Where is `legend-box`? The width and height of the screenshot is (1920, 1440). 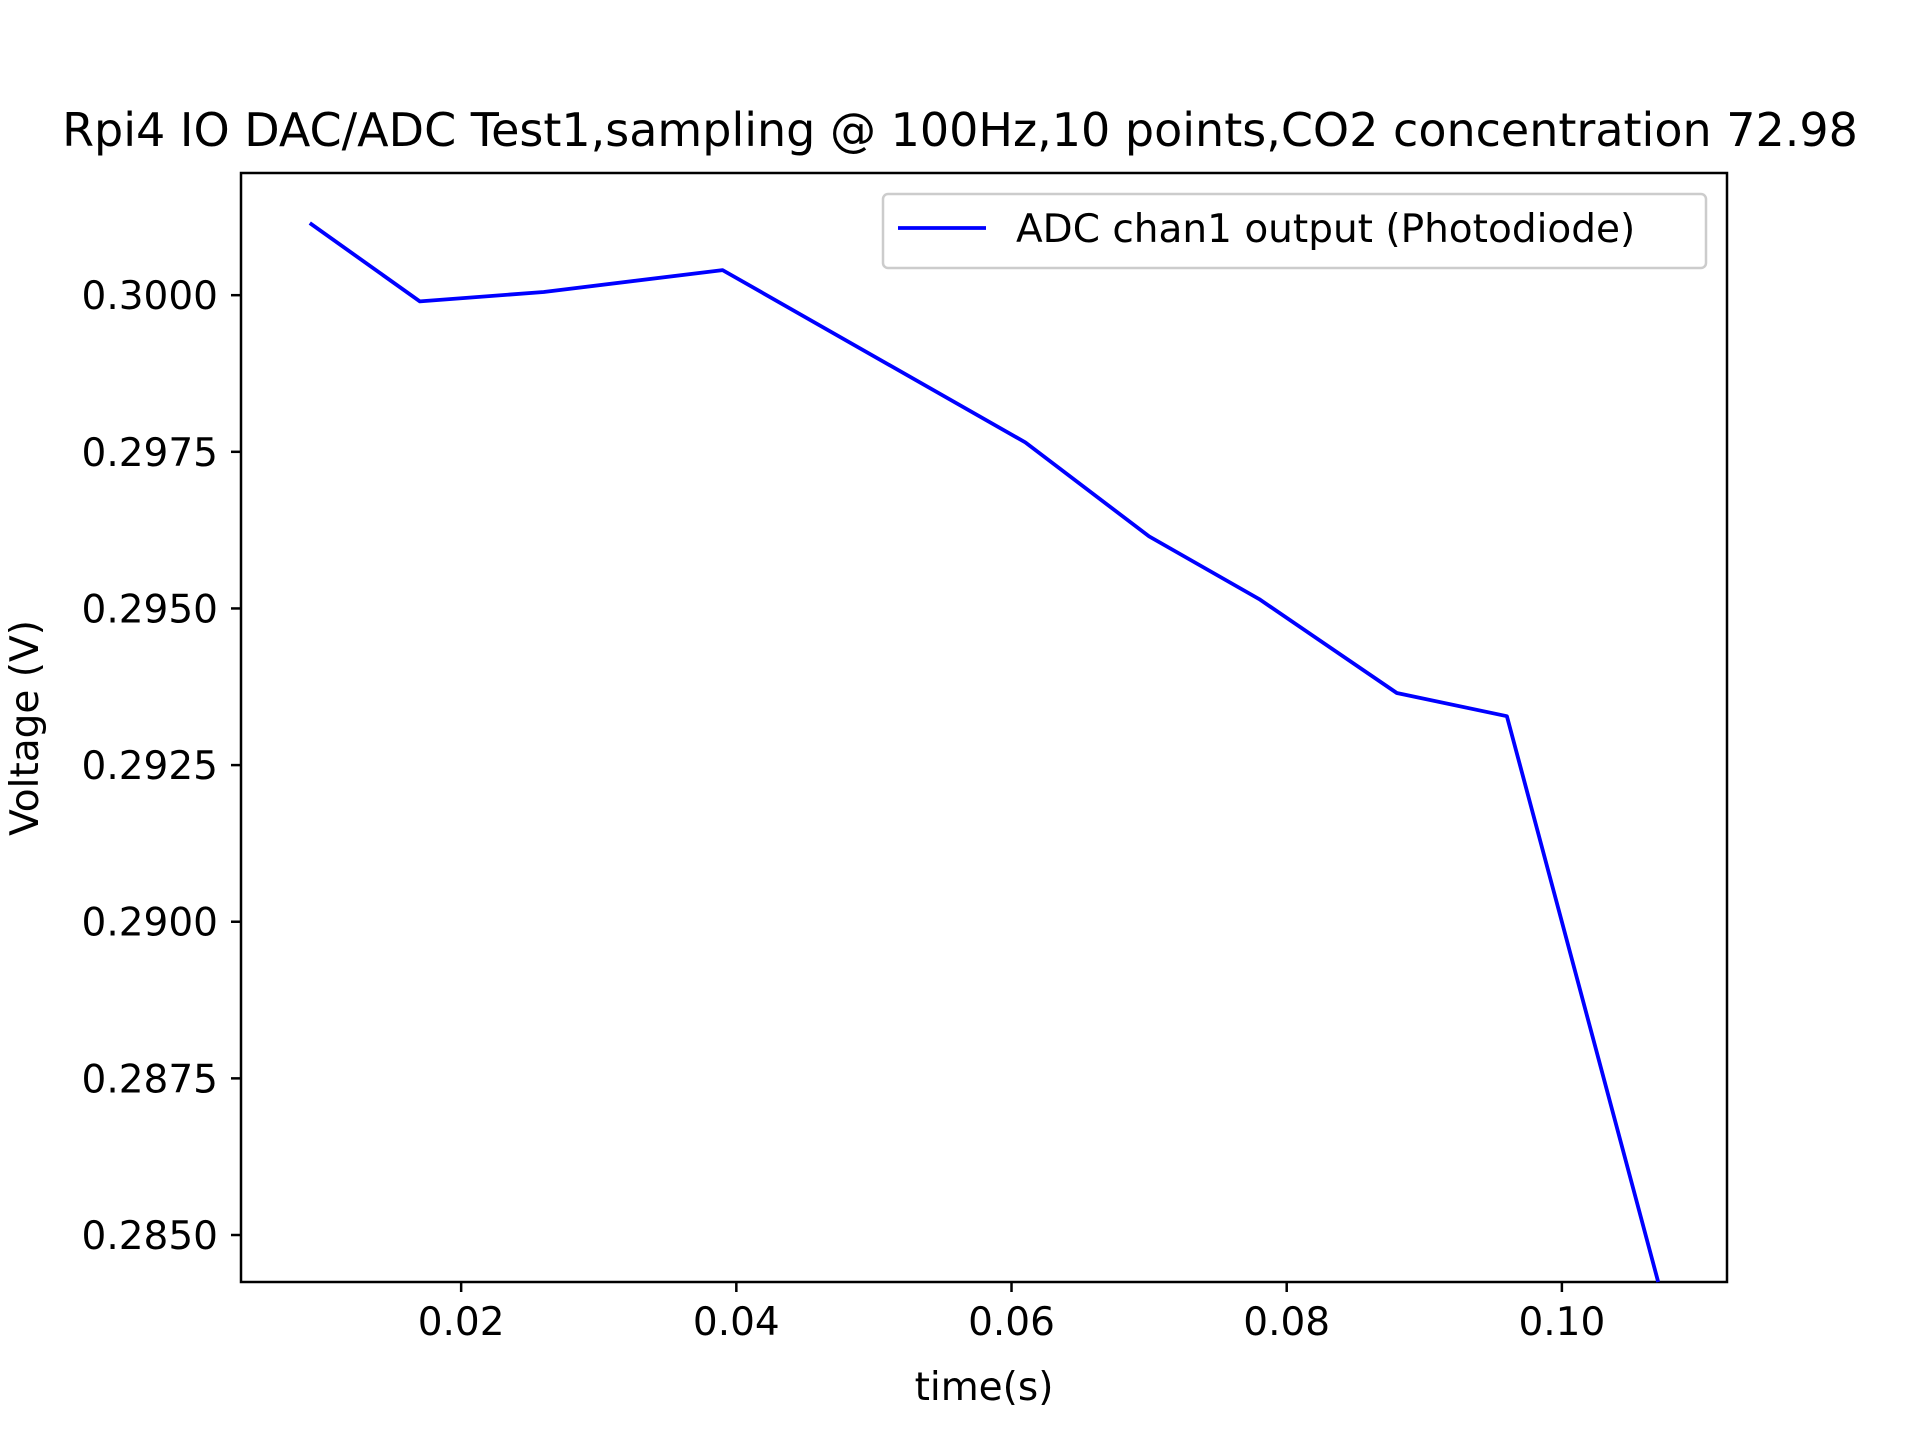
legend-box is located at coordinates (1294, 231).